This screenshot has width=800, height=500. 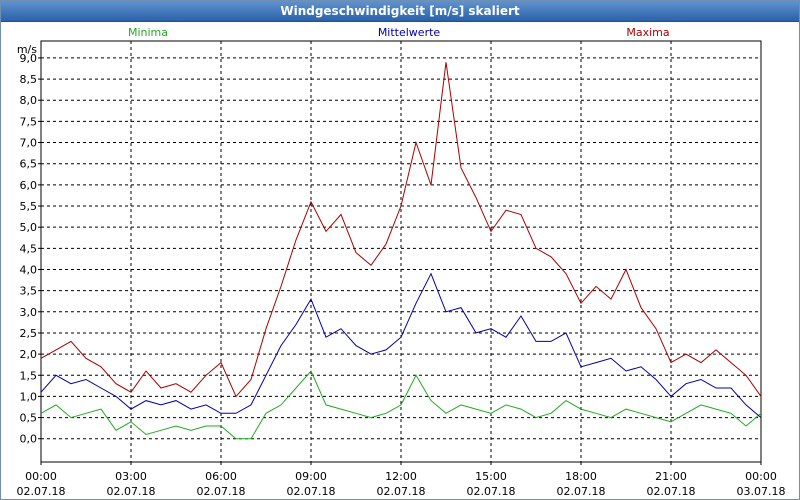 What do you see at coordinates (581, 476) in the screenshot?
I see `x-tick-label-time: 18:00` at bounding box center [581, 476].